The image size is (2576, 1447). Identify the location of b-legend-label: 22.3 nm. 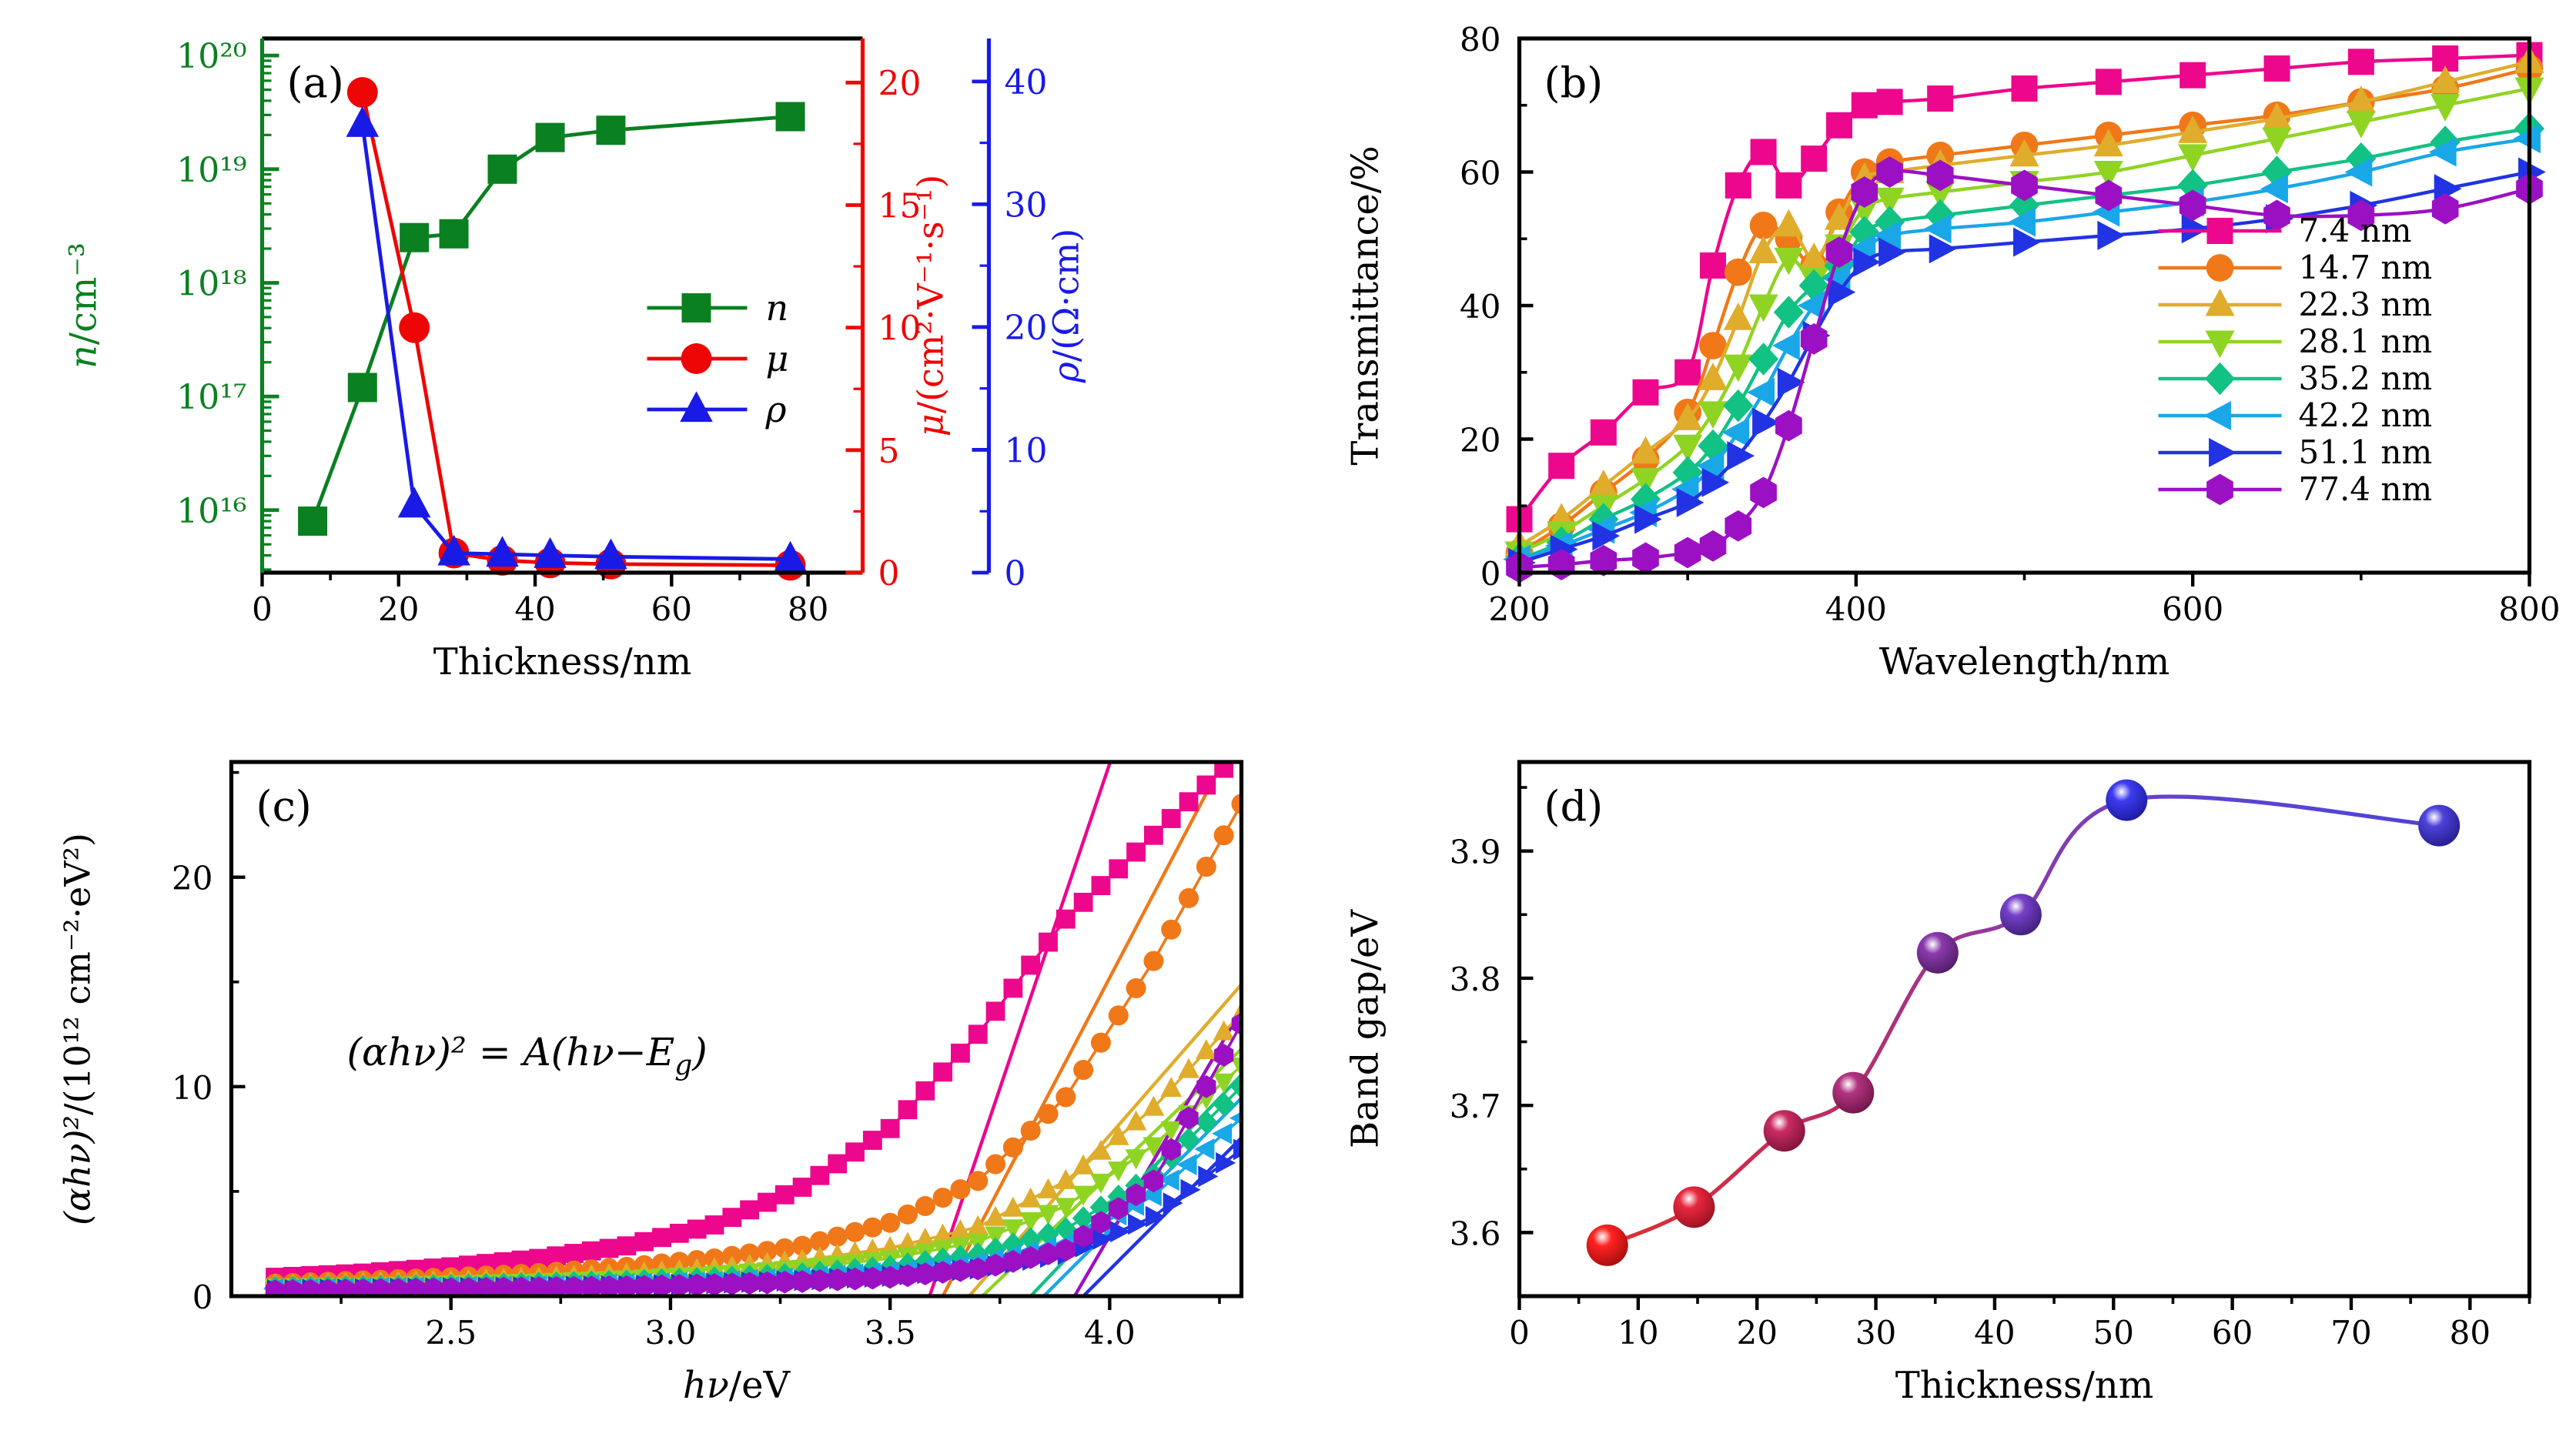
(2366, 304).